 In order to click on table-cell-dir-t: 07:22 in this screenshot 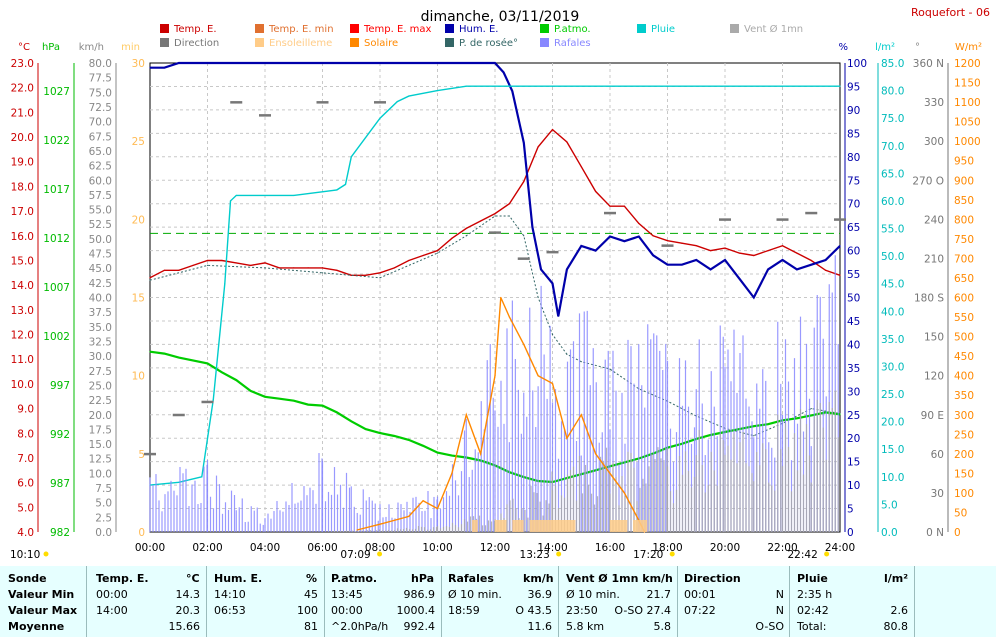, I will do `click(700, 610)`.